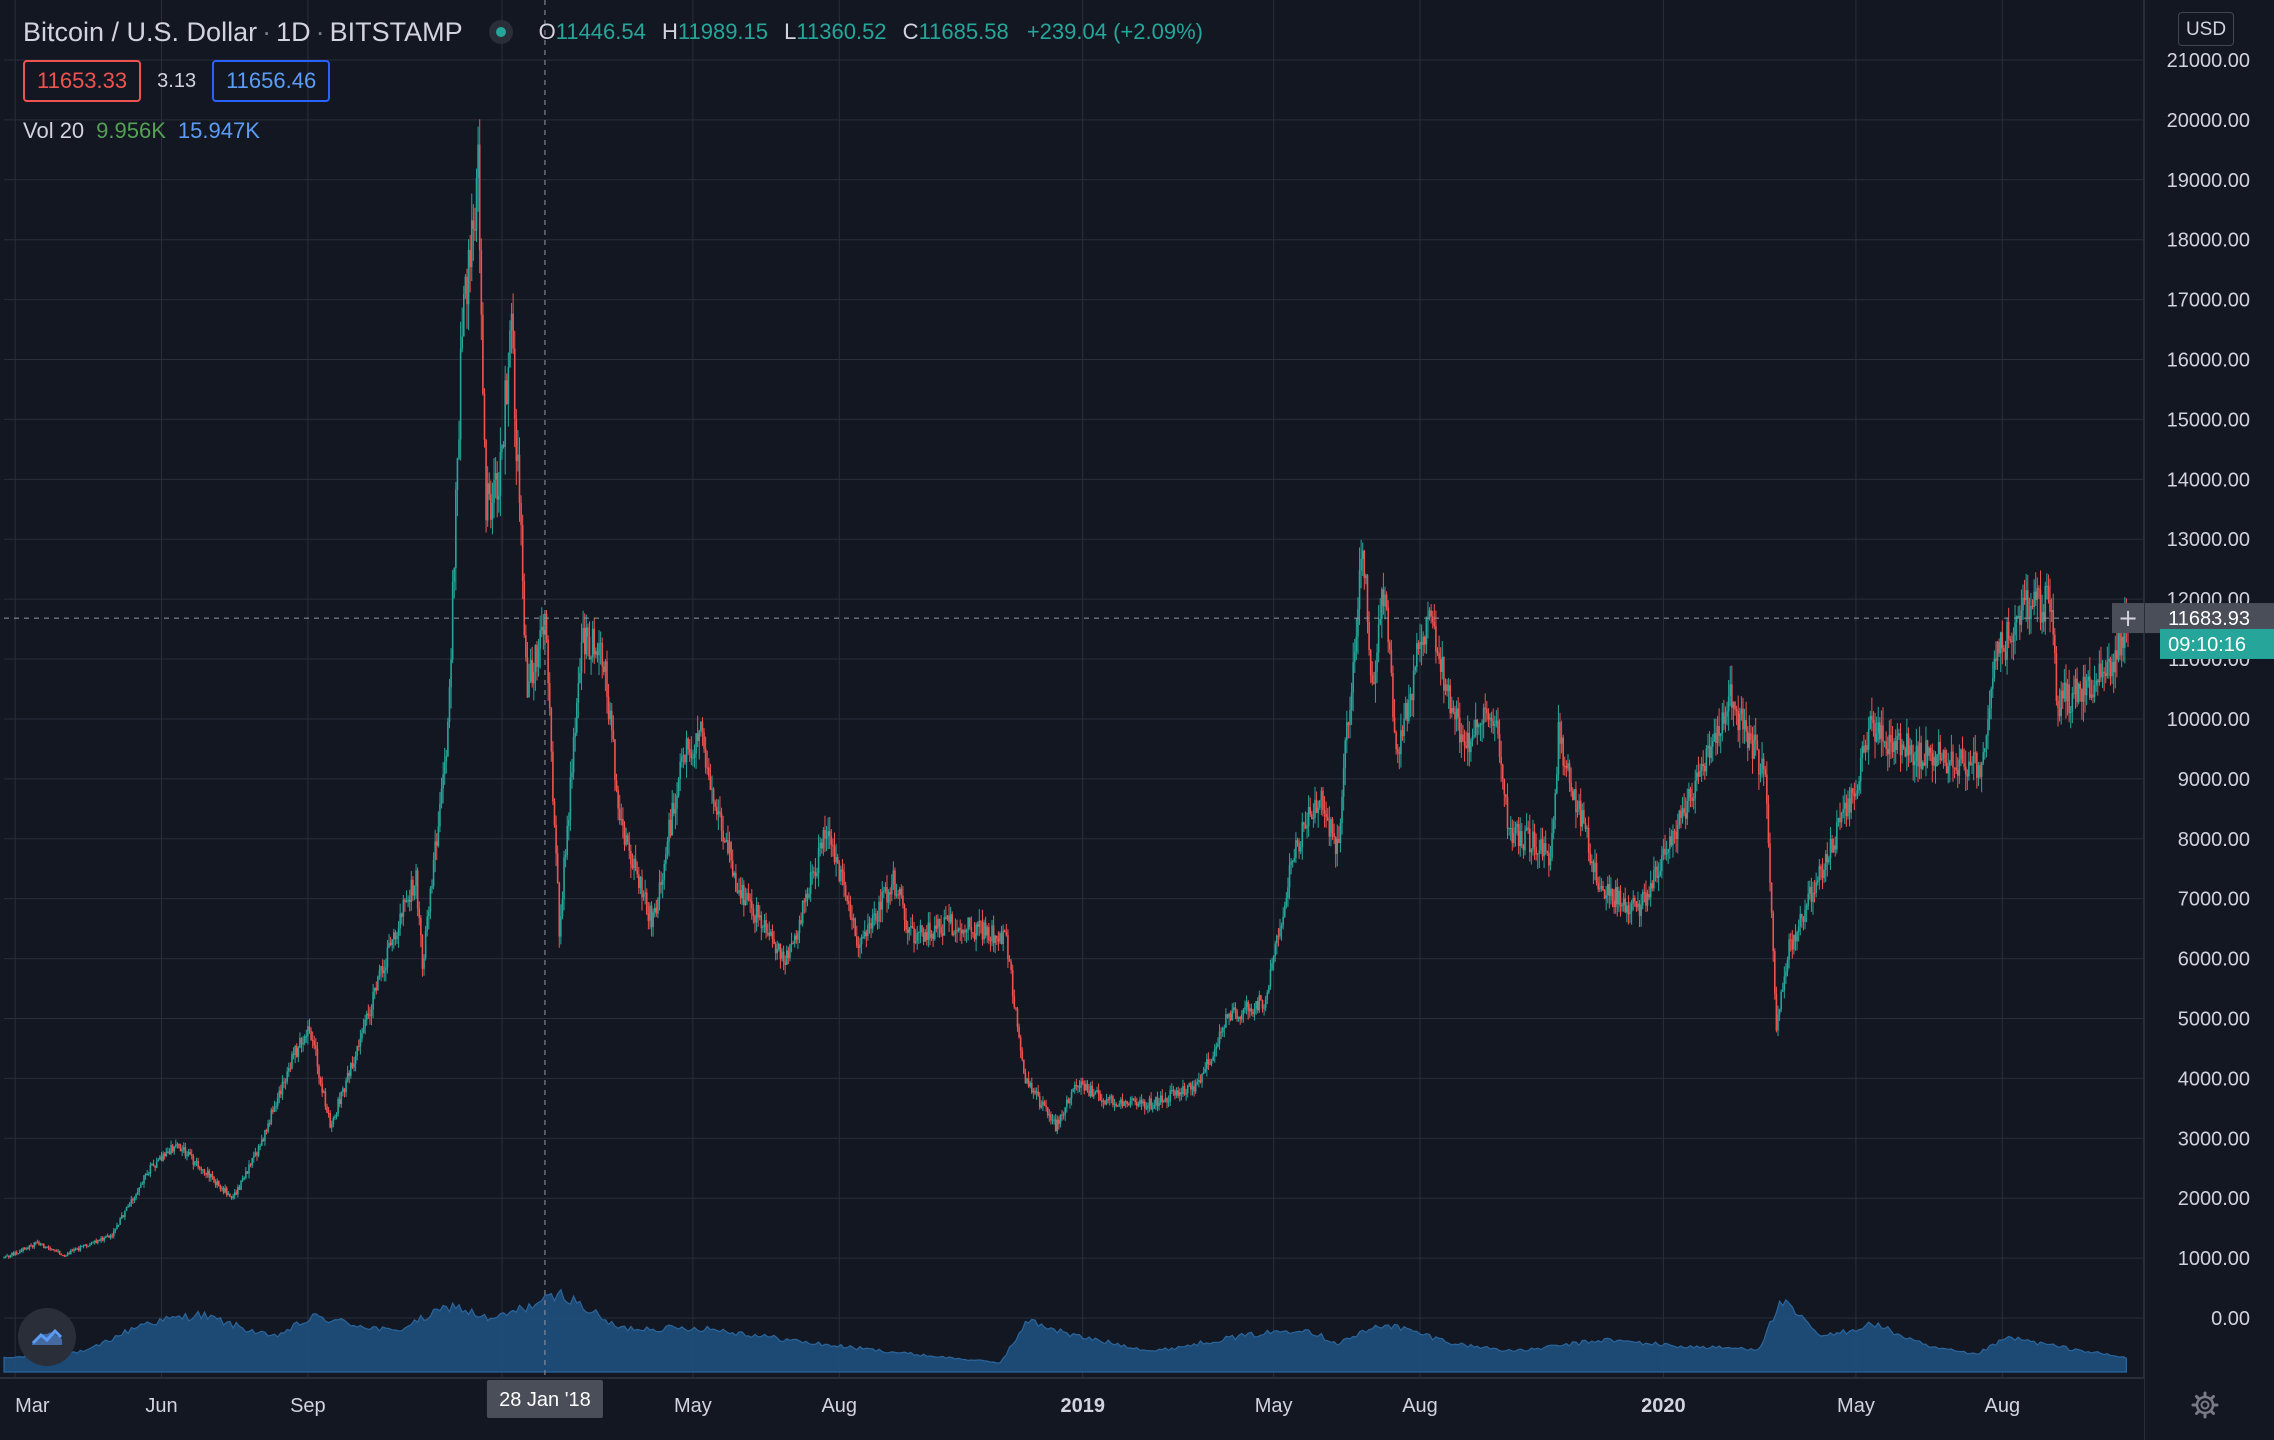 Image resolution: width=2274 pixels, height=1440 pixels. What do you see at coordinates (2214, 900) in the screenshot?
I see `price-tick-label: 7000.00` at bounding box center [2214, 900].